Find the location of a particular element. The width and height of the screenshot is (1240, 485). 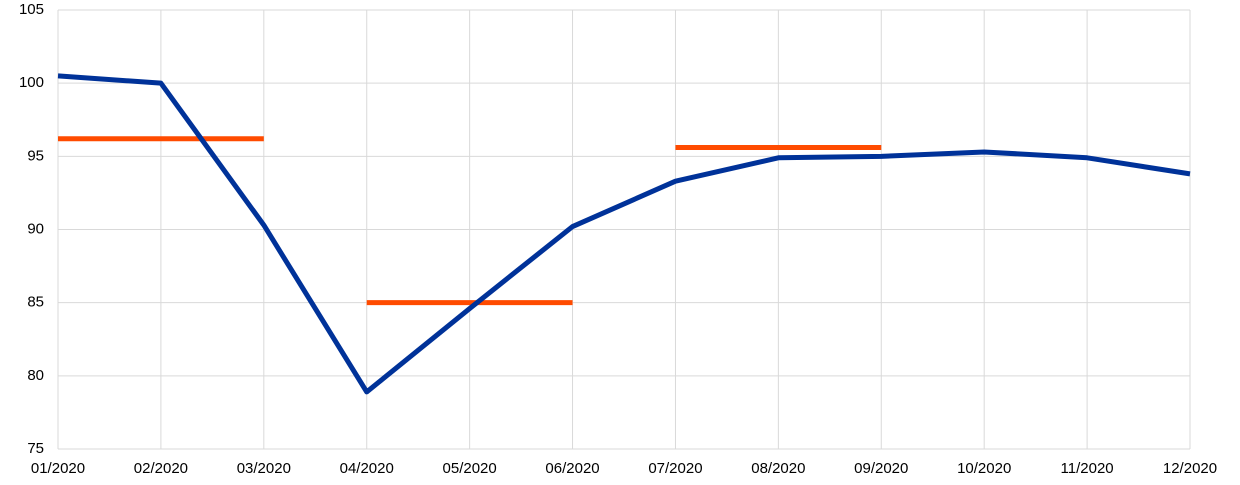

x-tick-label: 10/2020 is located at coordinates (984, 468).